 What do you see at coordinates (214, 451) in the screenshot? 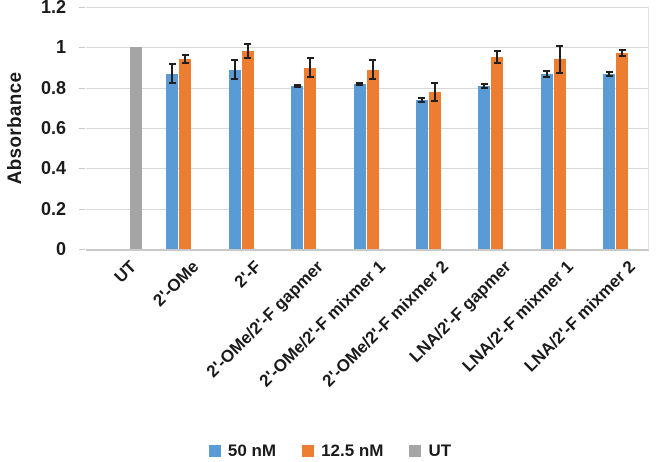
I see `legend-swatch-50nm-icon` at bounding box center [214, 451].